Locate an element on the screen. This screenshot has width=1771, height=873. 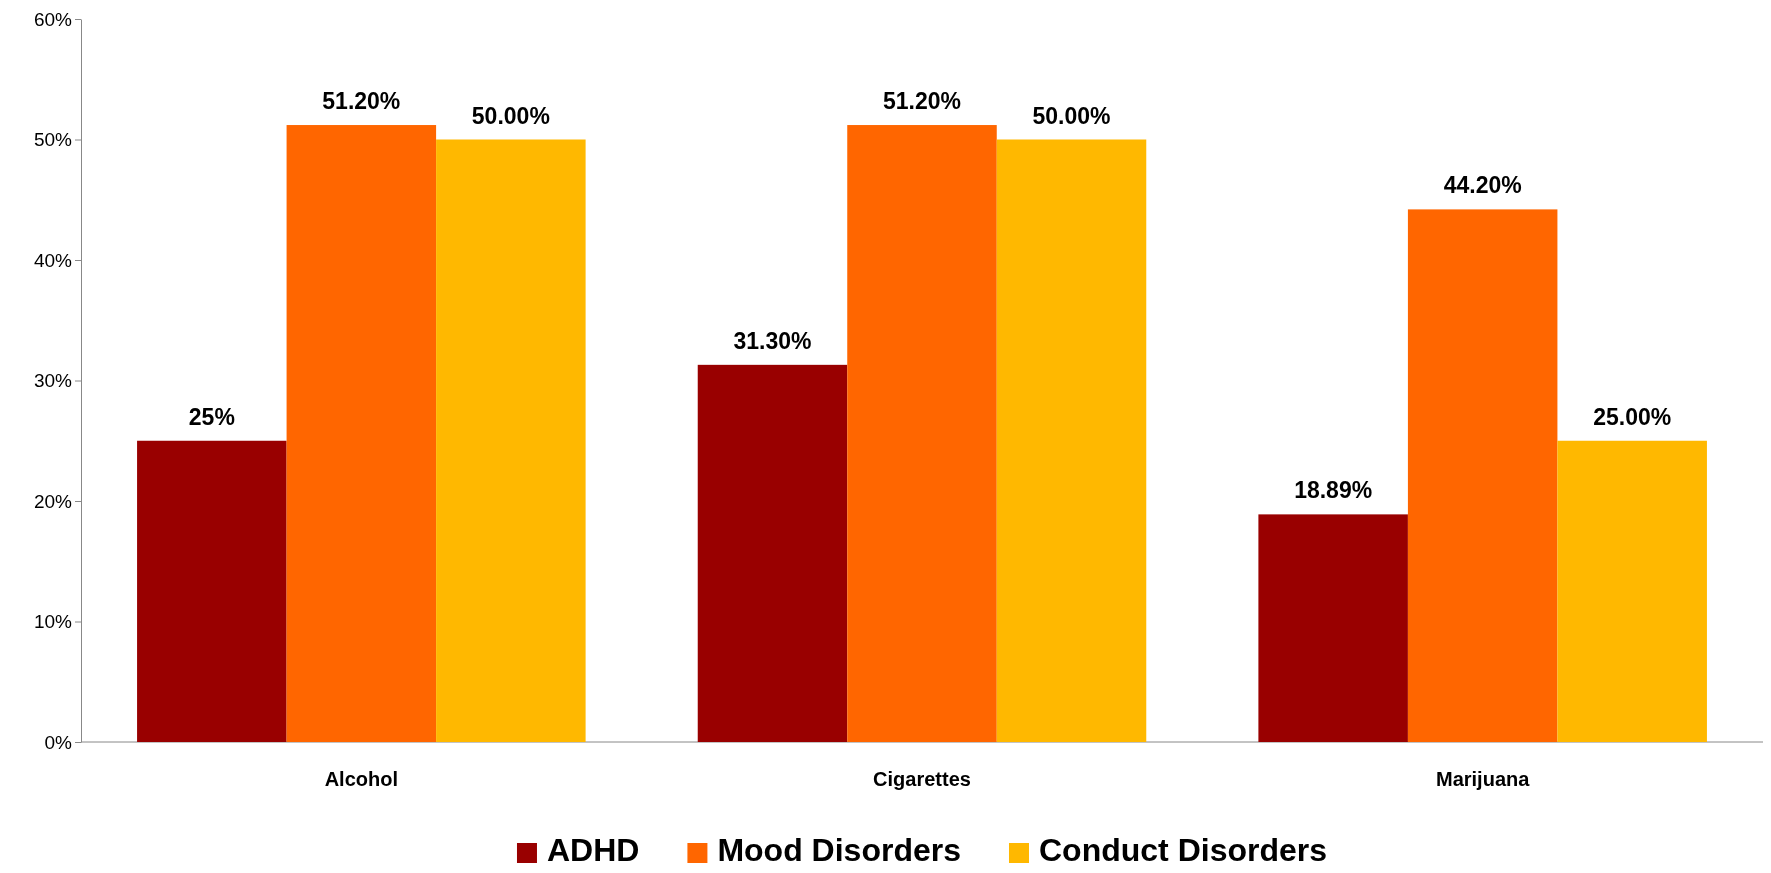
y-tick-label: 50% is located at coordinates (53, 140).